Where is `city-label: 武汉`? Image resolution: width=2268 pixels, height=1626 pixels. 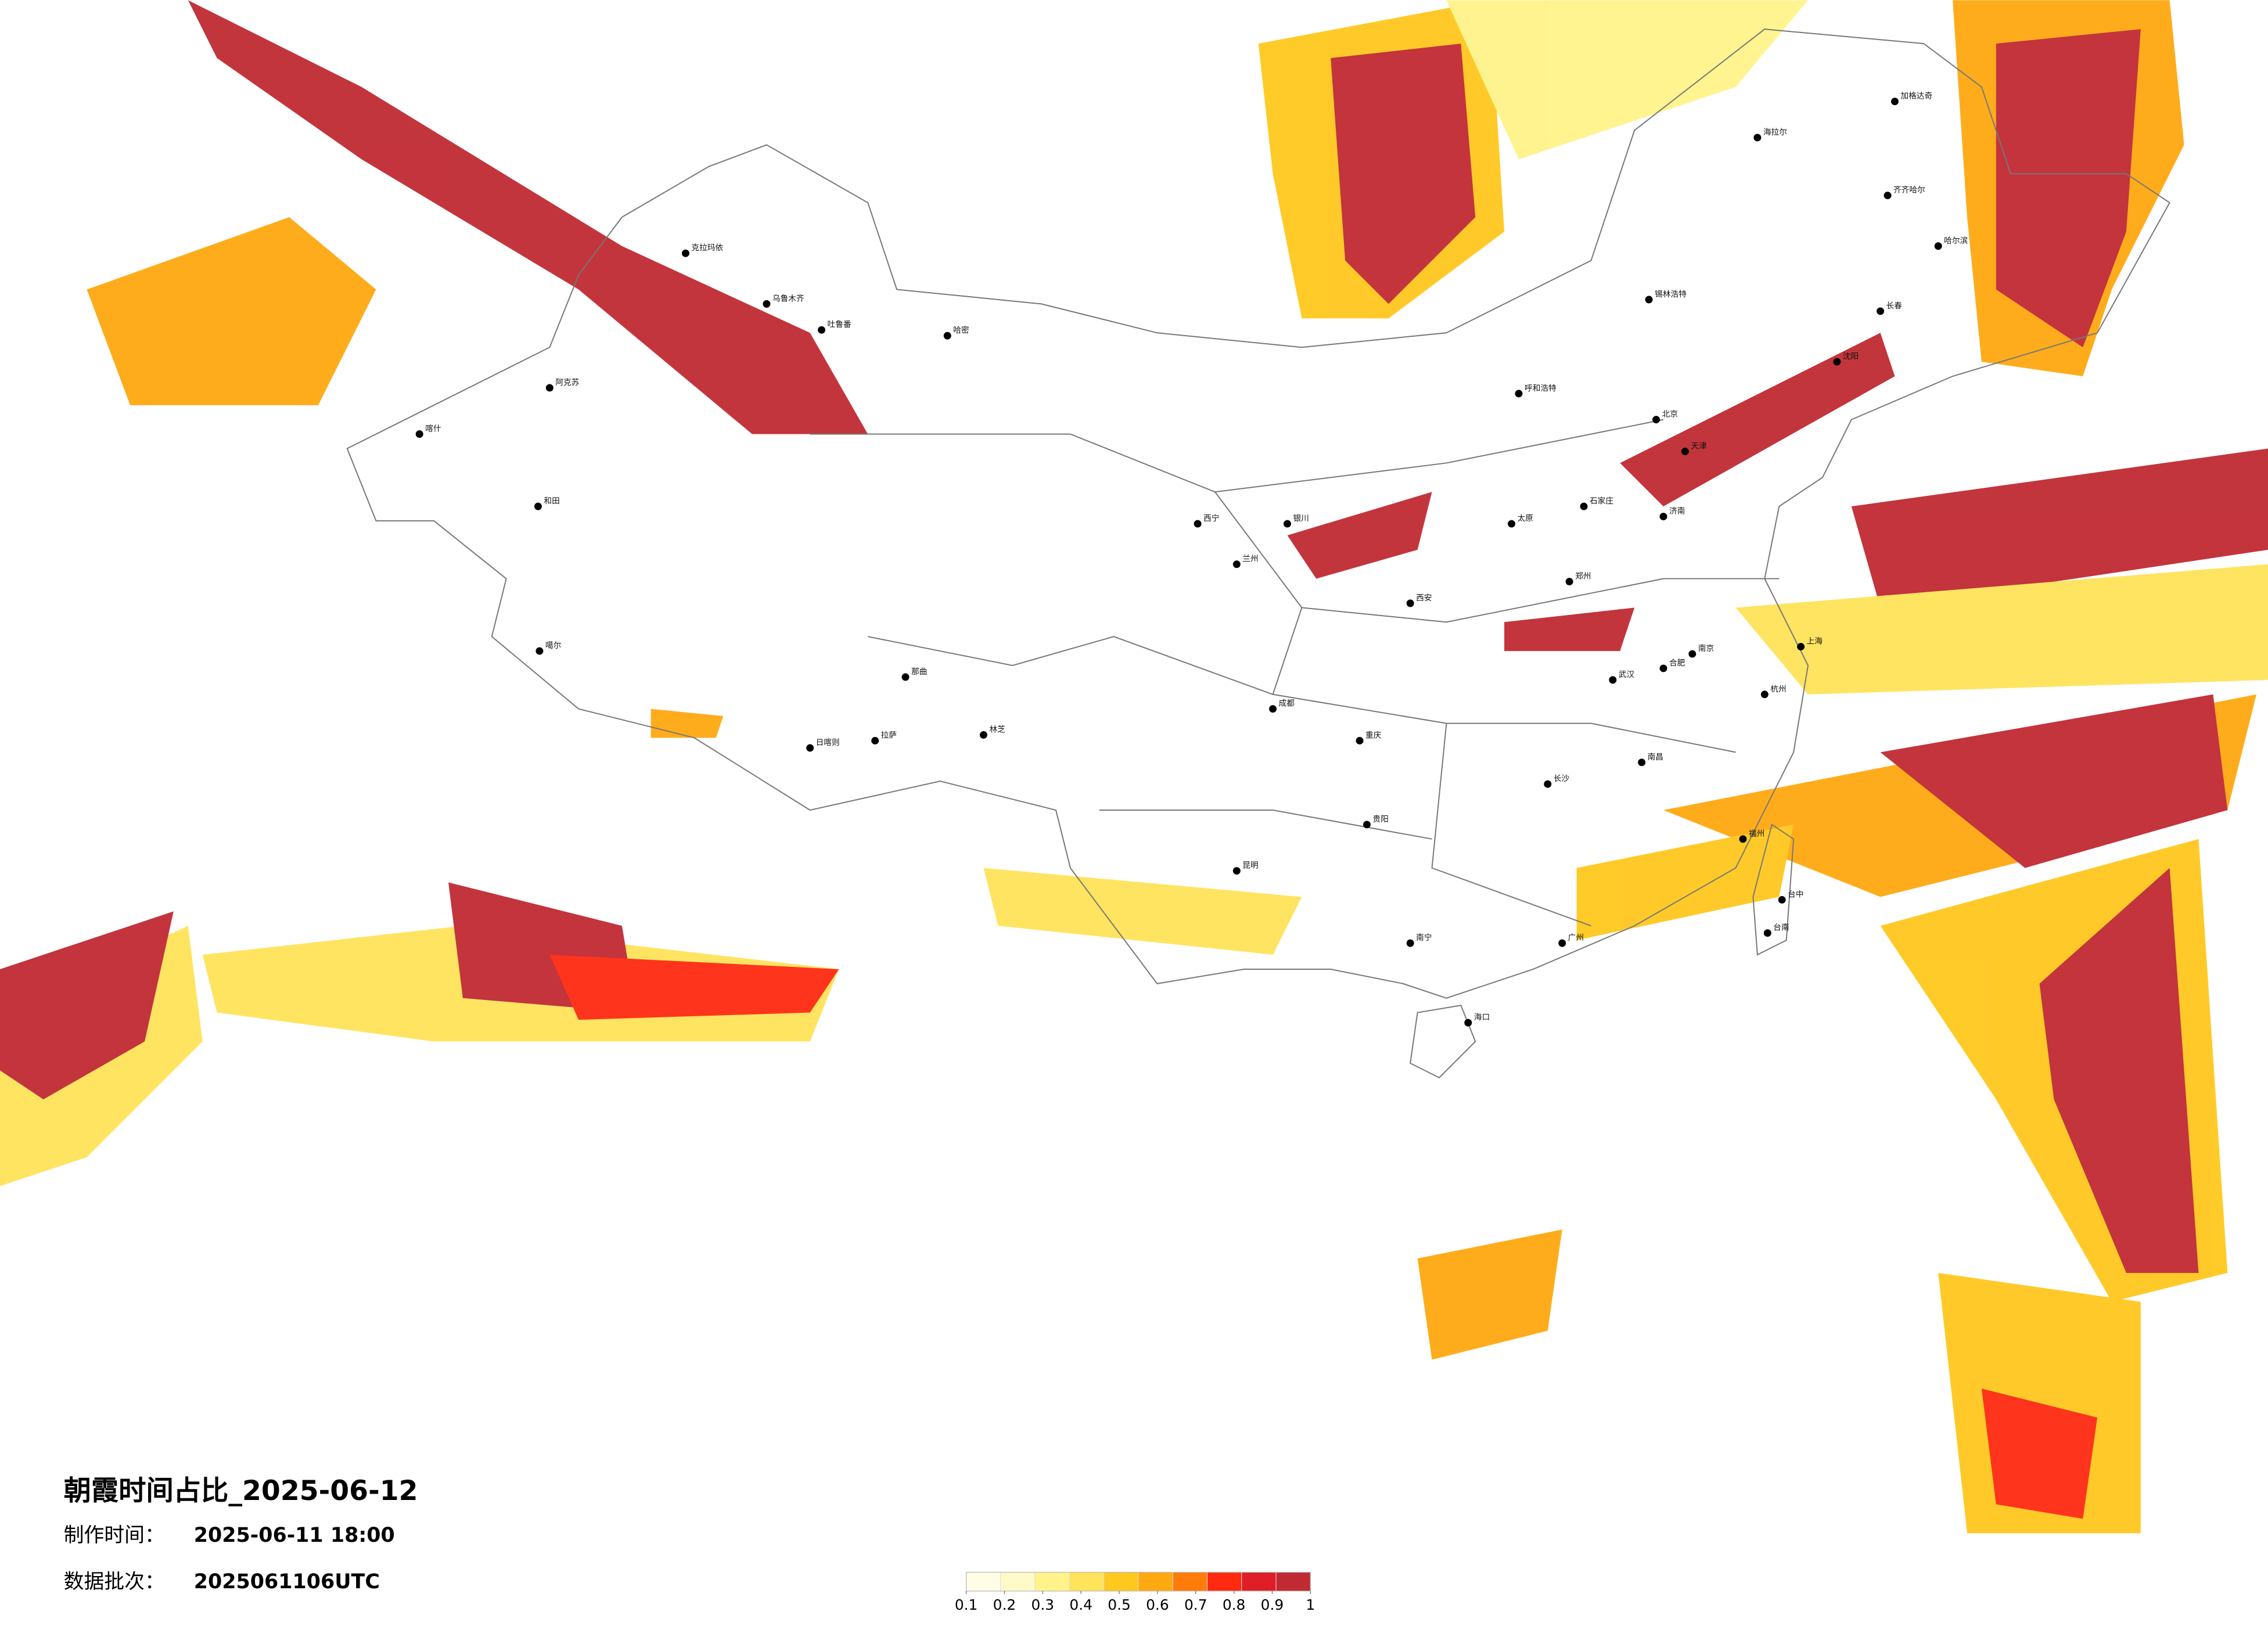
city-label: 武汉 is located at coordinates (1627, 675).